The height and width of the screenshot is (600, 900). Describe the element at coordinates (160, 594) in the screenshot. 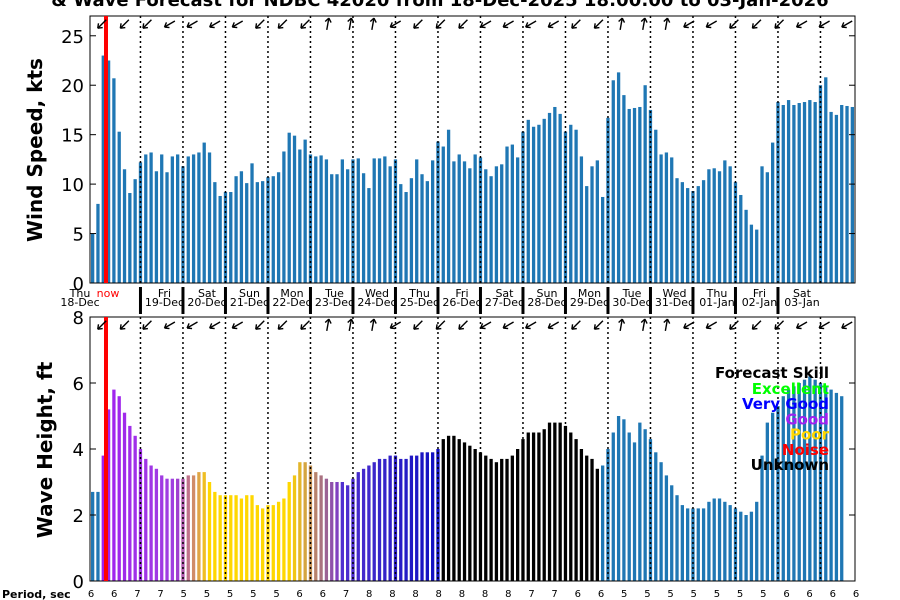

I see `period-value: 7` at that location.